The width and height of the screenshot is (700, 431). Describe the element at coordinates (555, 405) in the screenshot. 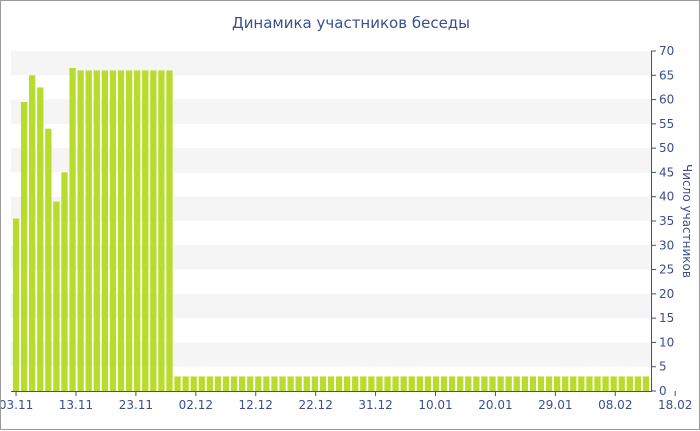

I see `x-tick-label: 29.01` at that location.